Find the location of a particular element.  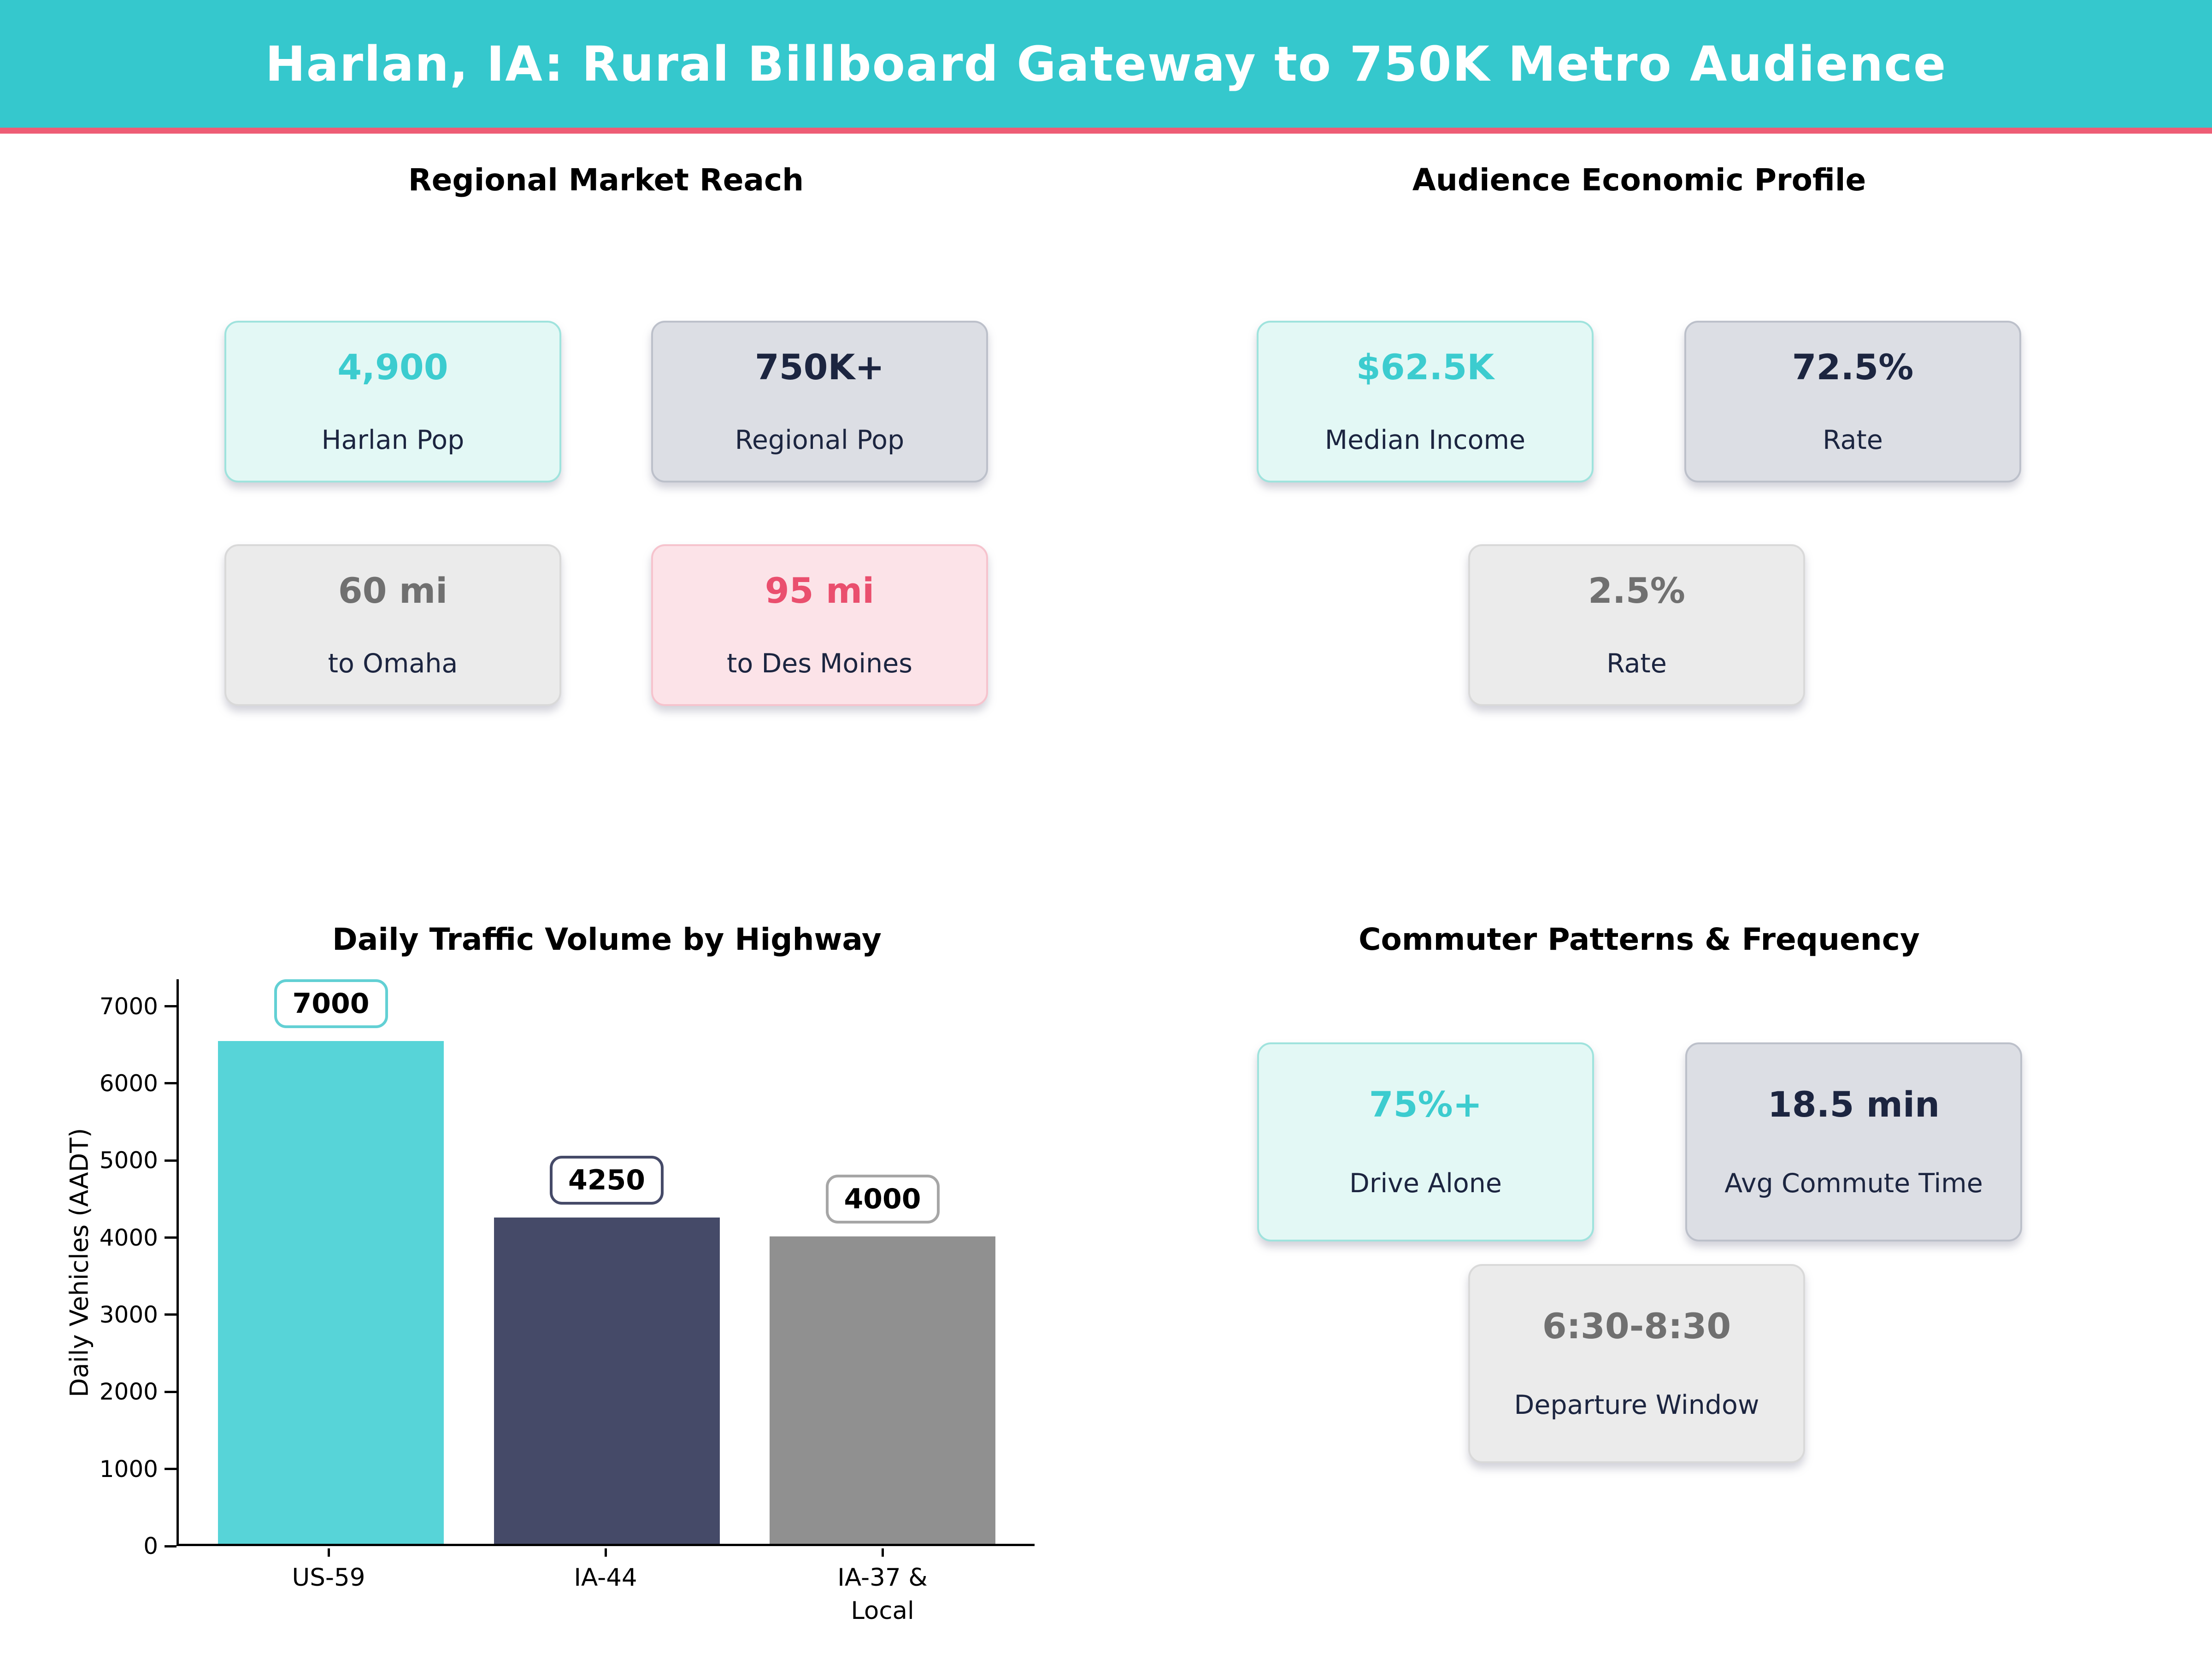

stat-value: 75%+ is located at coordinates (1426, 1104).